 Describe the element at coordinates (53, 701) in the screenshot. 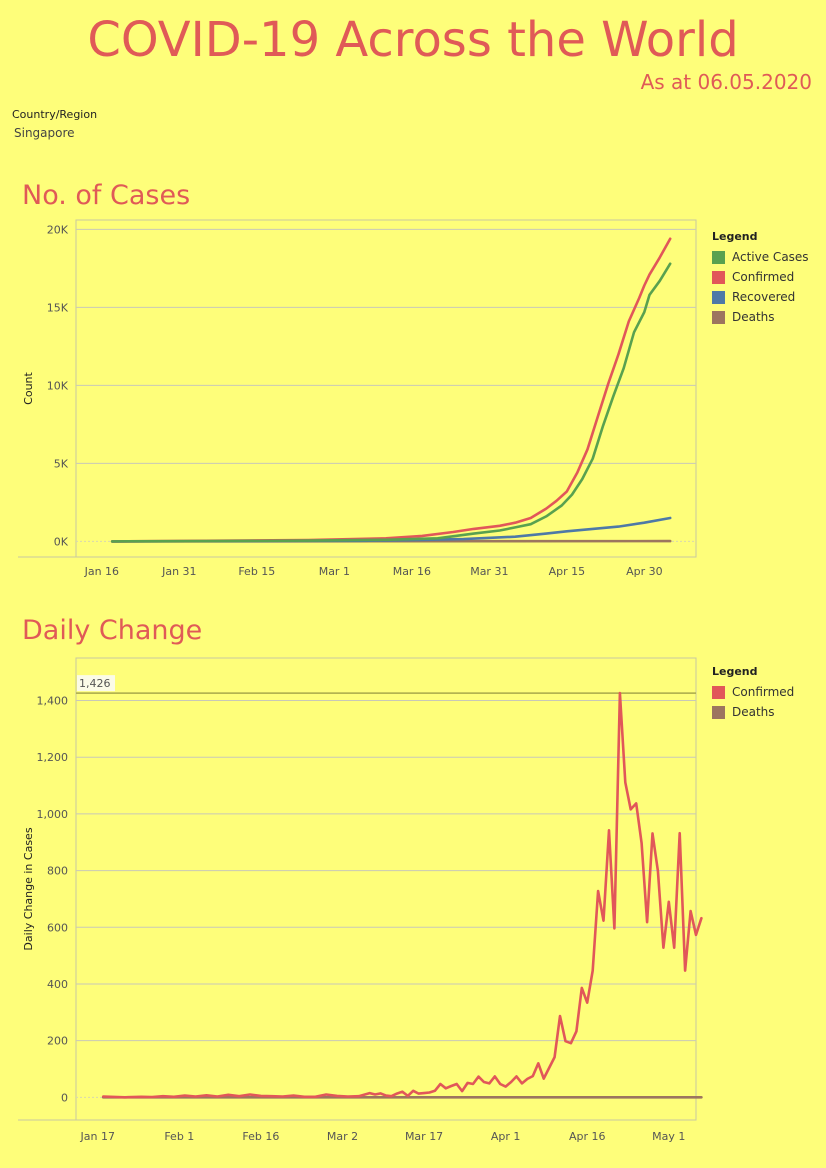

I see `y-tick-label: 1,400` at that location.